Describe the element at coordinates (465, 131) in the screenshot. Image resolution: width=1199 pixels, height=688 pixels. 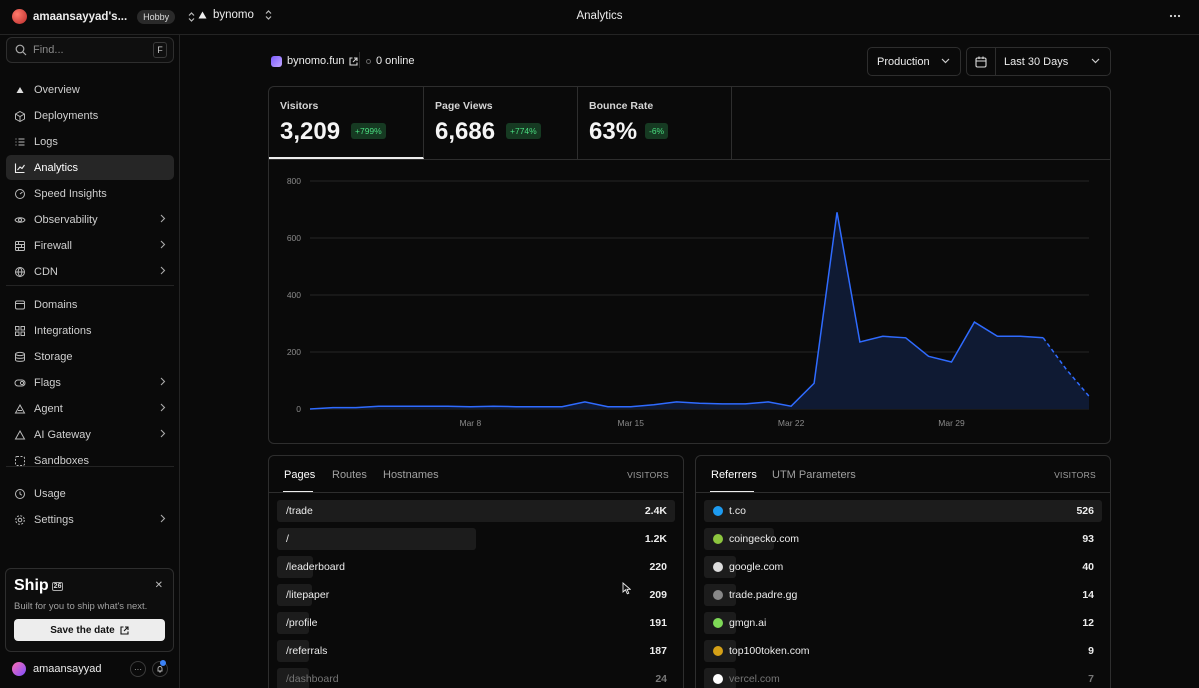
I see `metric-value: 6,686` at that location.